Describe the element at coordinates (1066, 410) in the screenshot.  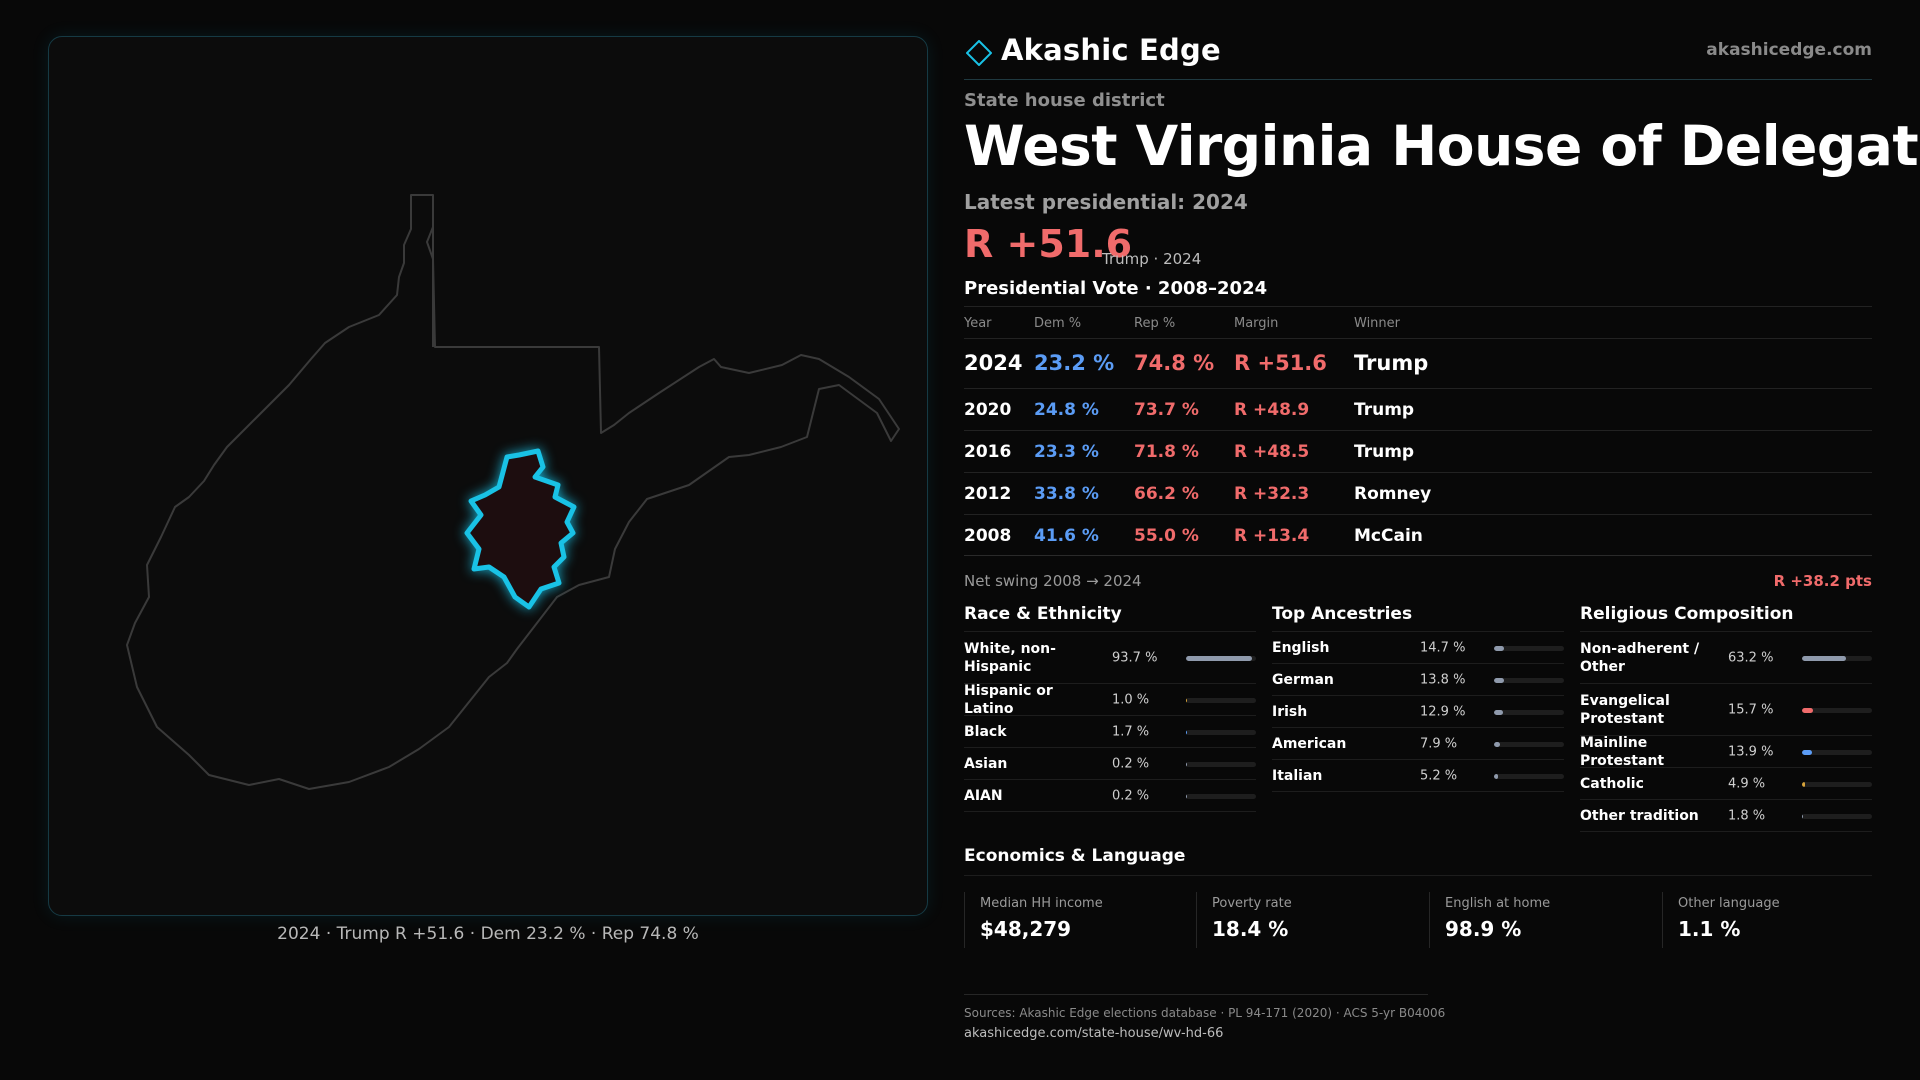
I see `row-dem-pct: 24.8 %` at that location.